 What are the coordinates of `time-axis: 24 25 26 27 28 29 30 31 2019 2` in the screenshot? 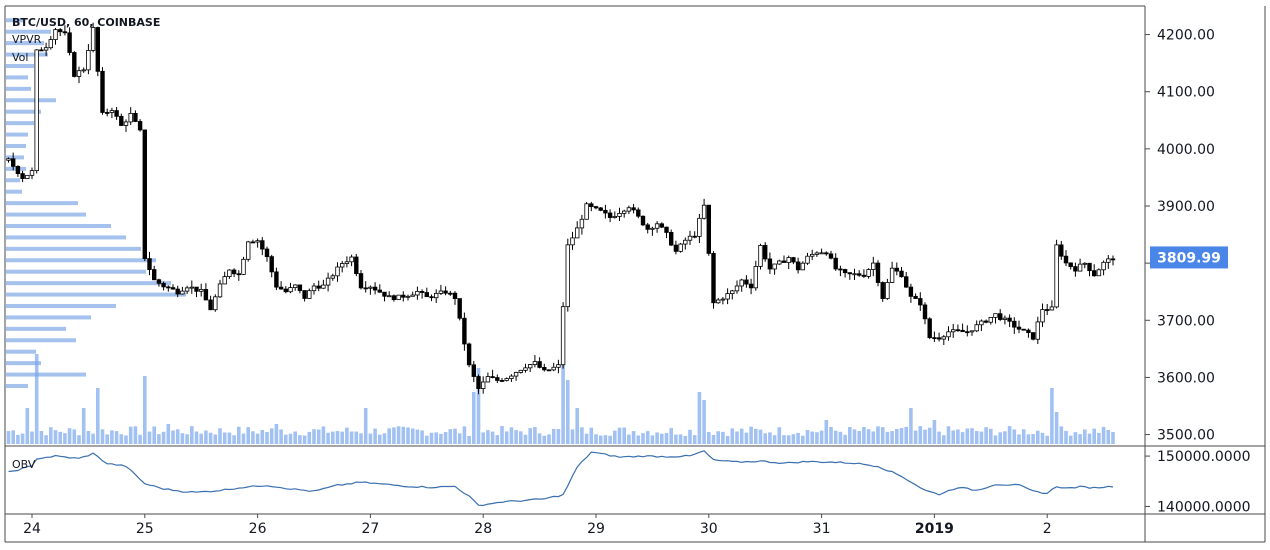 It's located at (537, 525).